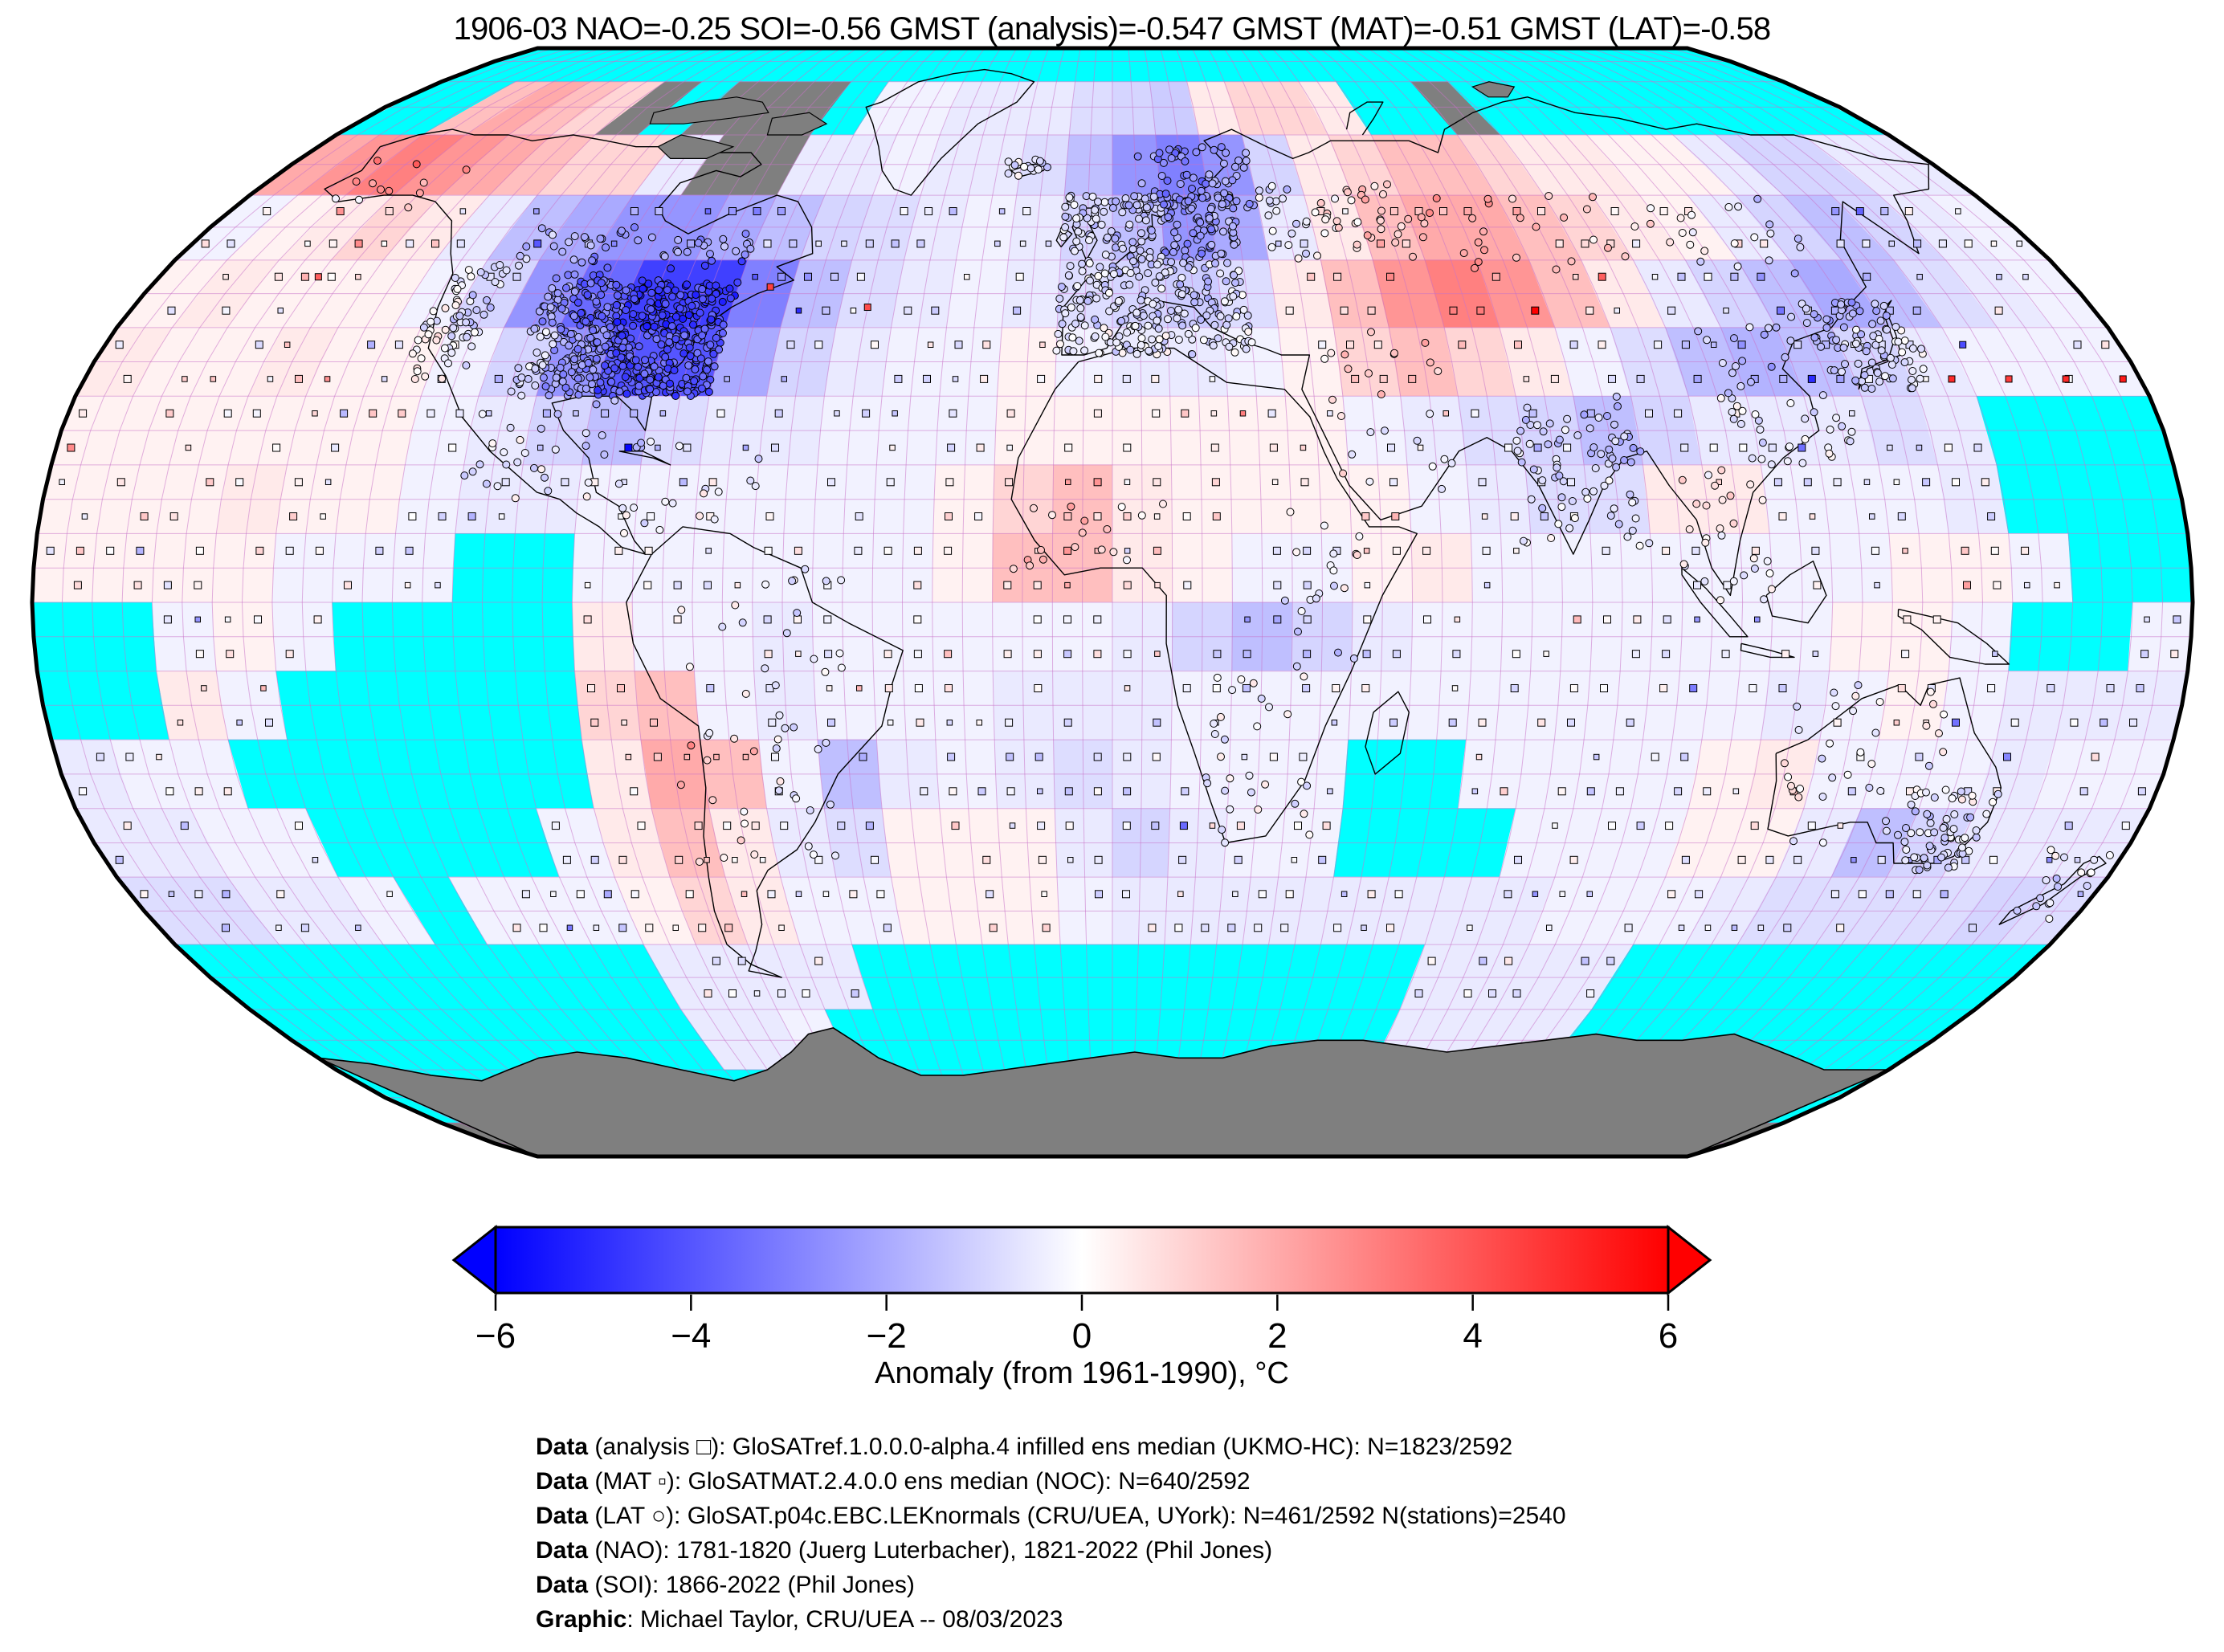  What do you see at coordinates (496, 1336) in the screenshot?
I see `colorbar-tick-label: −6` at bounding box center [496, 1336].